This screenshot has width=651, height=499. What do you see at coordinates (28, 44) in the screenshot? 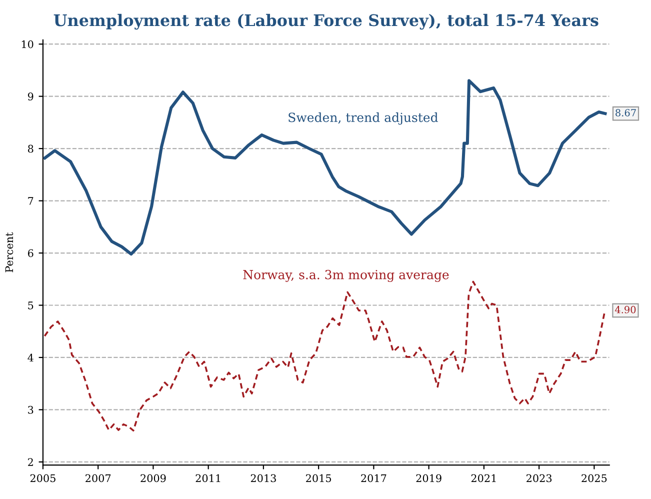
I see `y-tick-label: 10` at bounding box center [28, 44].